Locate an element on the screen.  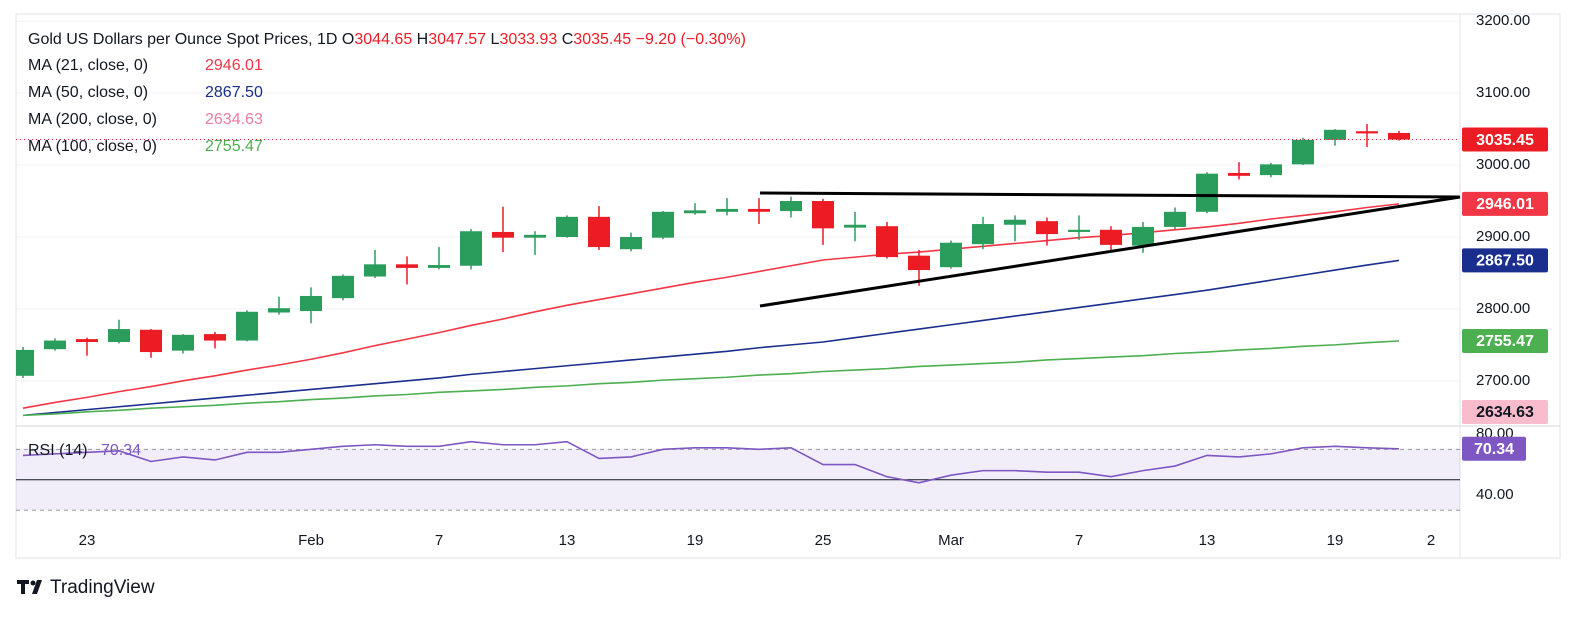
ohlc-value: 3035.45 is located at coordinates (602, 39).